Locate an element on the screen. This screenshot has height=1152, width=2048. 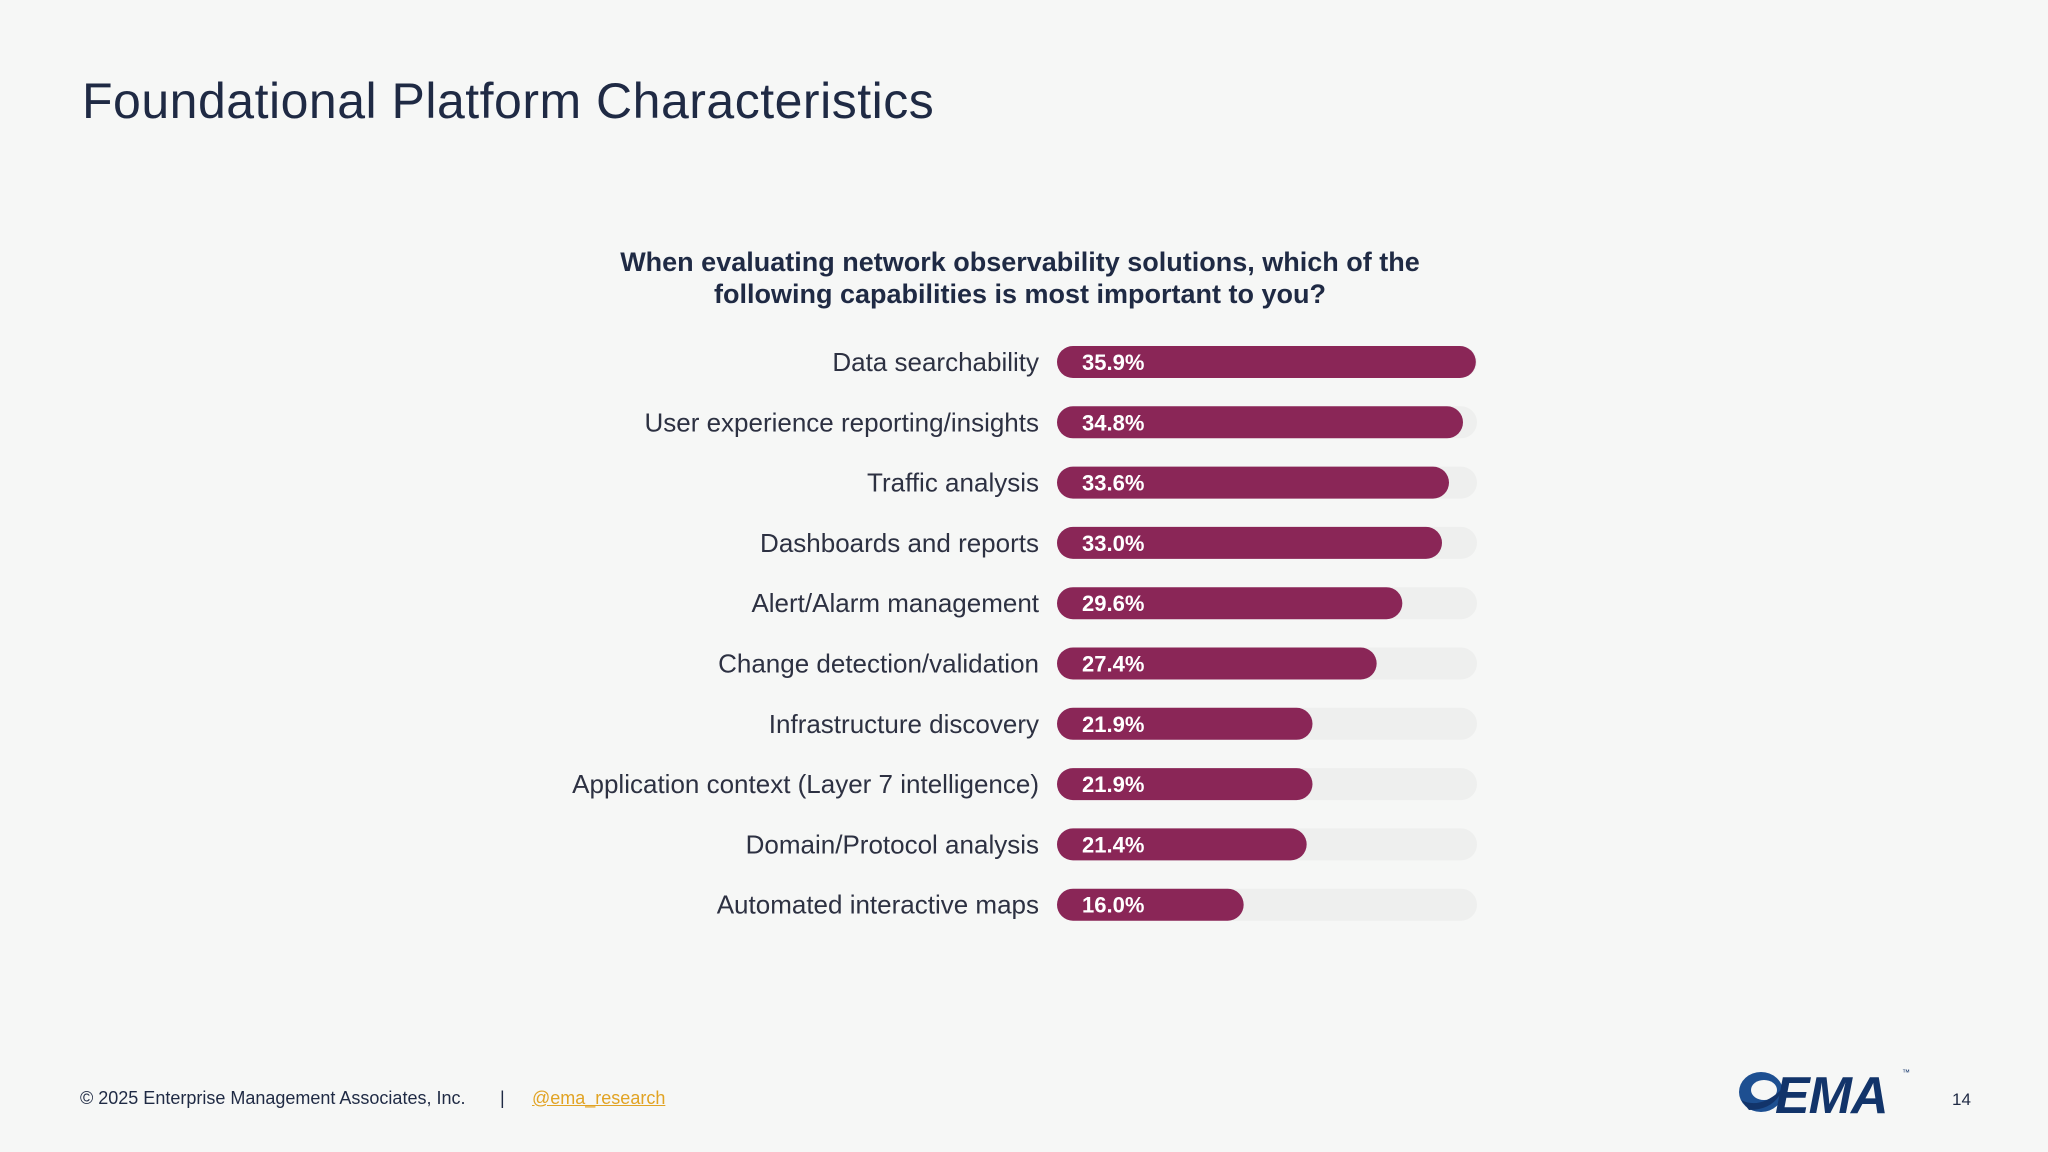
page-title: Foundational Platform Characteristics is located at coordinates (508, 101).